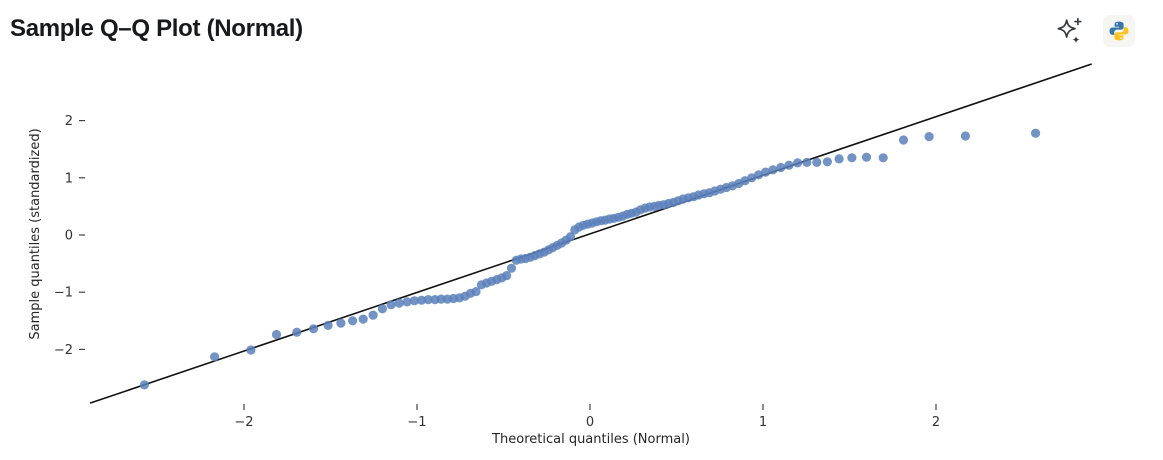 The height and width of the screenshot is (460, 1163). I want to click on x-tick-label: 1, so click(763, 422).